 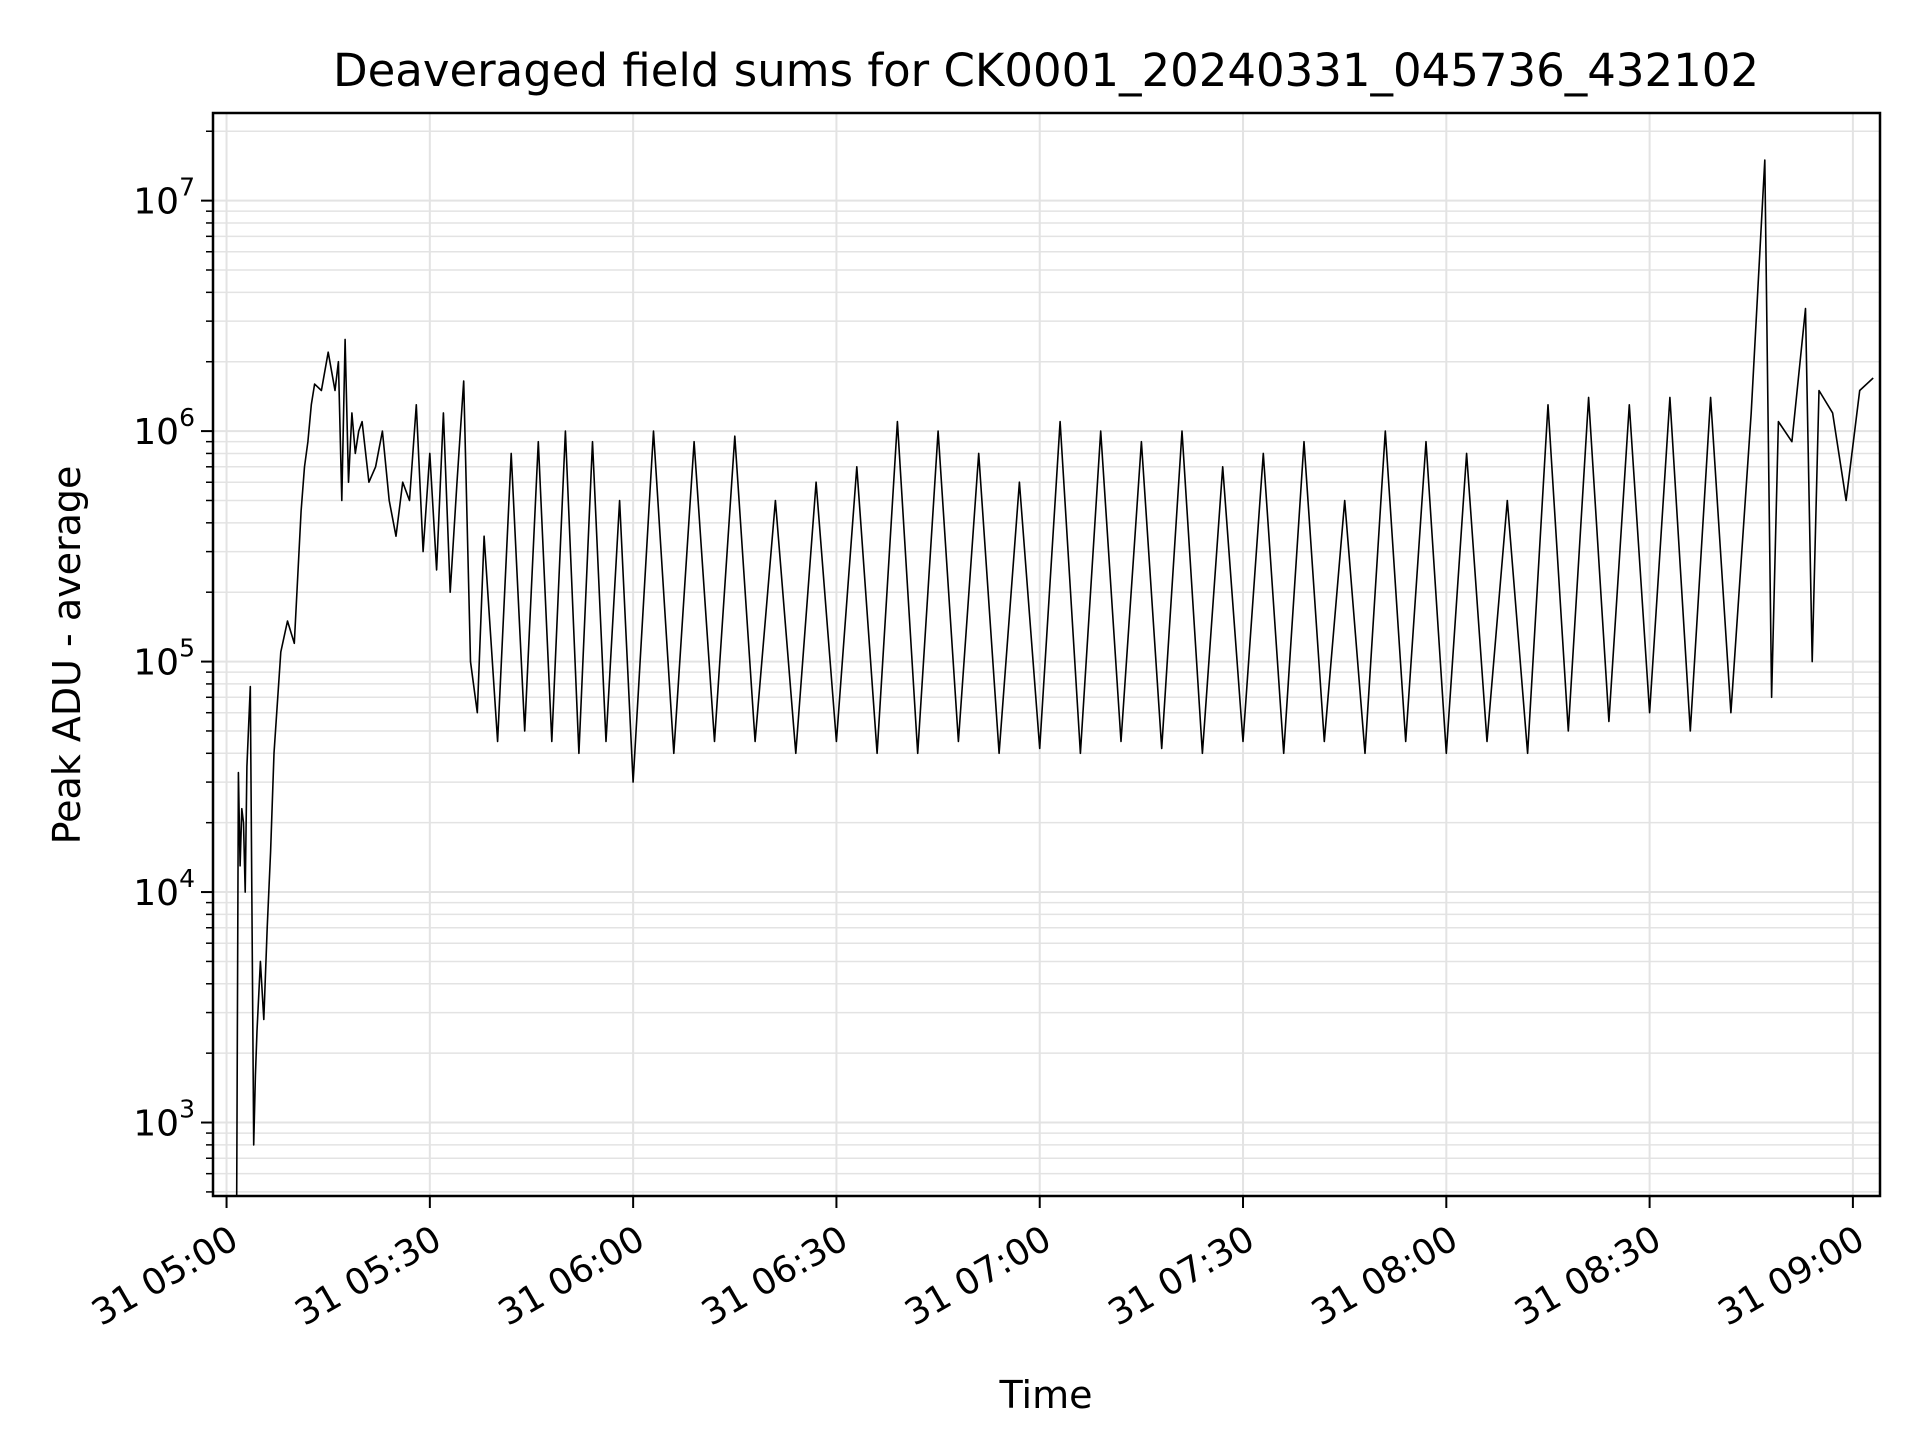 I want to click on y-tick-label: 10³, so click(x=164, y=1120).